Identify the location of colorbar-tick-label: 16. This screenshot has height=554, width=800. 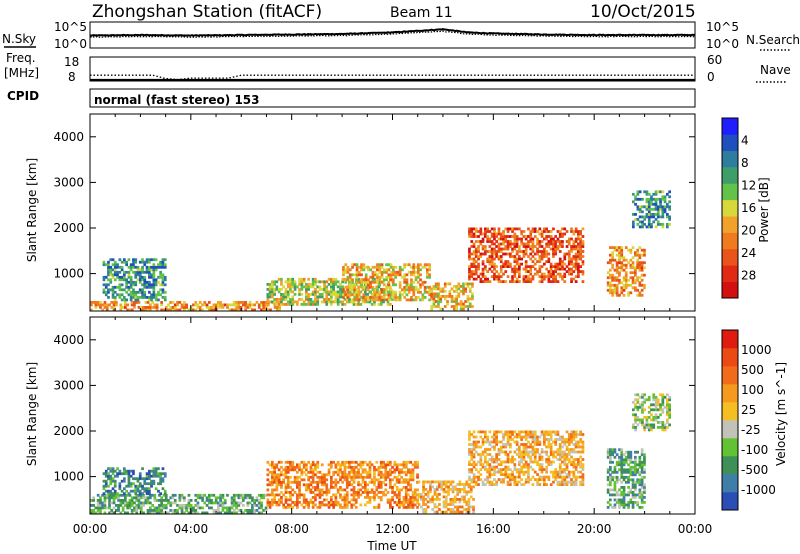
(748, 208).